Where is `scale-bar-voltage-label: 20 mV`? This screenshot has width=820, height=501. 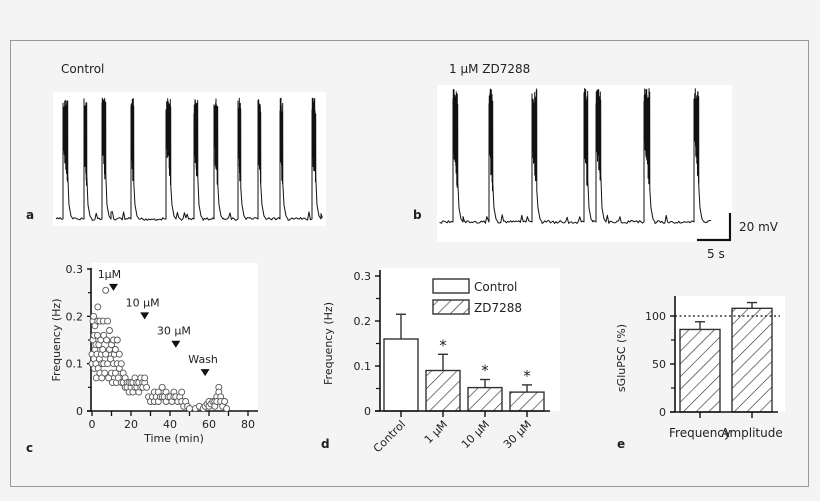
scale-bar-voltage-label: 20 mV is located at coordinates (758, 227).